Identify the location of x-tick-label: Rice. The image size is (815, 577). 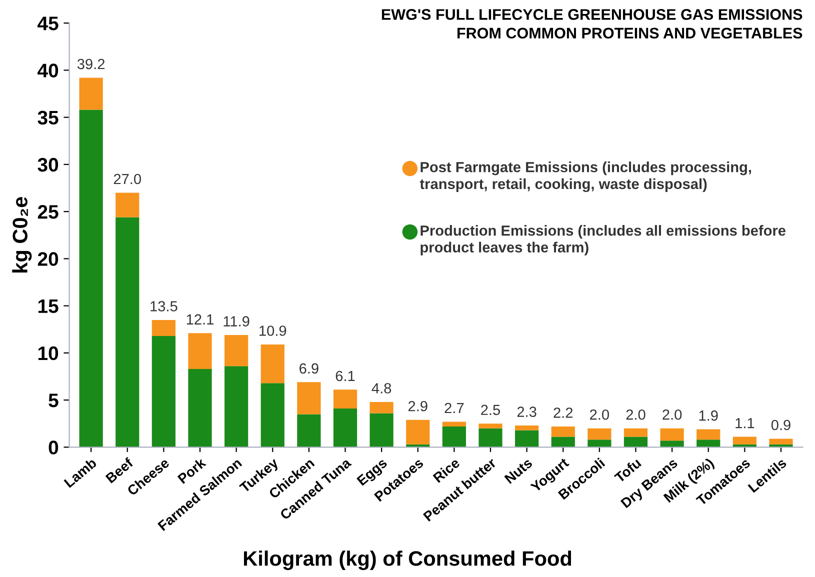
(446, 470).